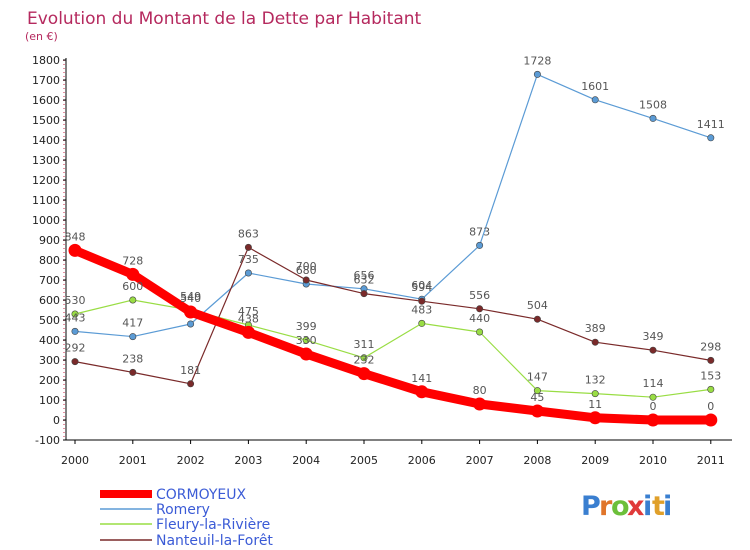 Image resolution: width=750 pixels, height=550 pixels. What do you see at coordinates (537, 460) in the screenshot?
I see `x-tick-label: 2008` at bounding box center [537, 460].